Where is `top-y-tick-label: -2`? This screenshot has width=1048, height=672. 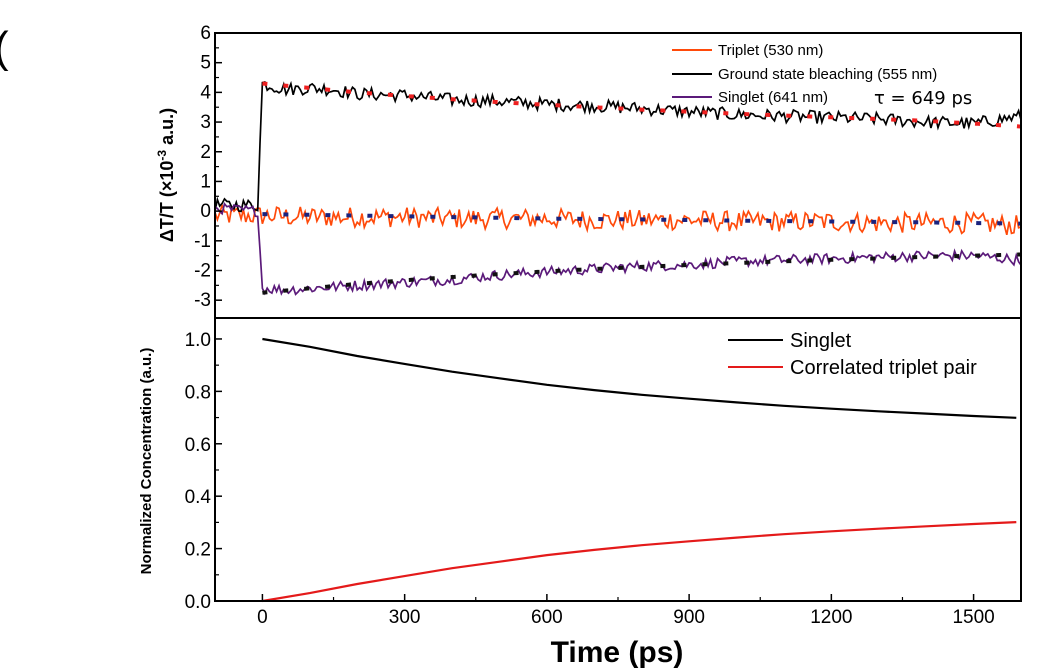 top-y-tick-label: -2 is located at coordinates (202, 271).